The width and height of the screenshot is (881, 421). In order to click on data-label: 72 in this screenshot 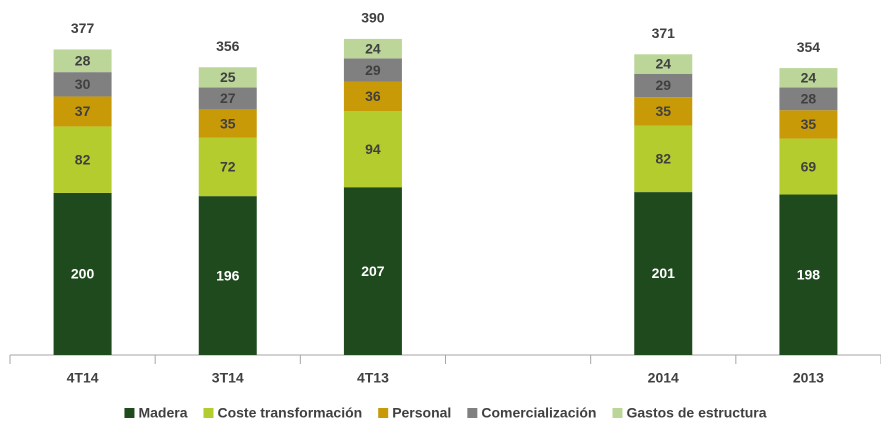, I will do `click(228, 167)`.